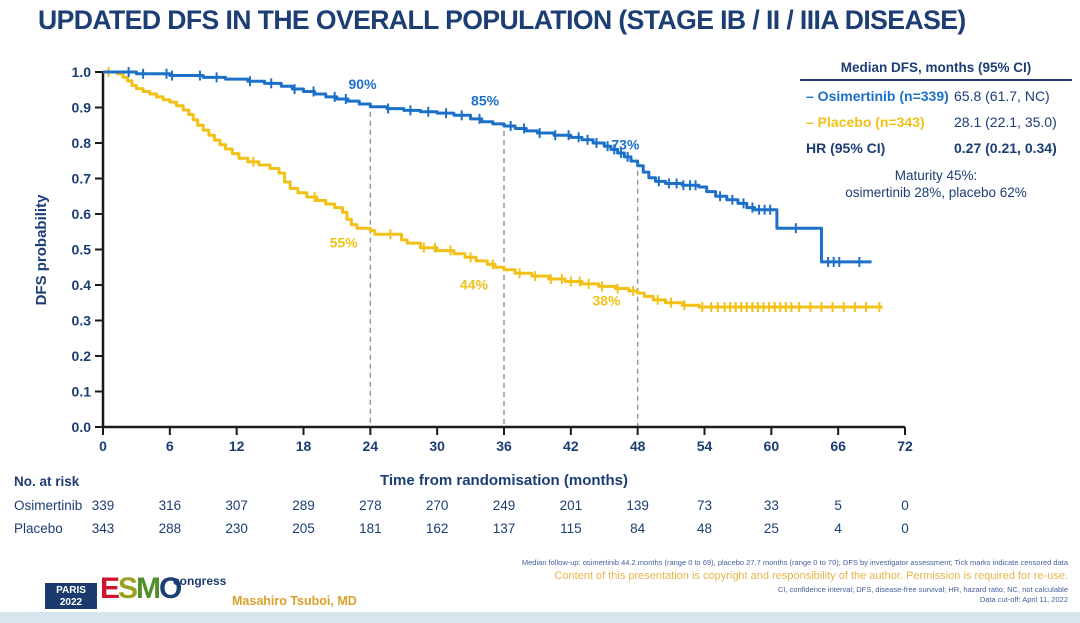 The height and width of the screenshot is (623, 1080). Describe the element at coordinates (82, 179) in the screenshot. I see `y-tick-label: 0.7` at that location.